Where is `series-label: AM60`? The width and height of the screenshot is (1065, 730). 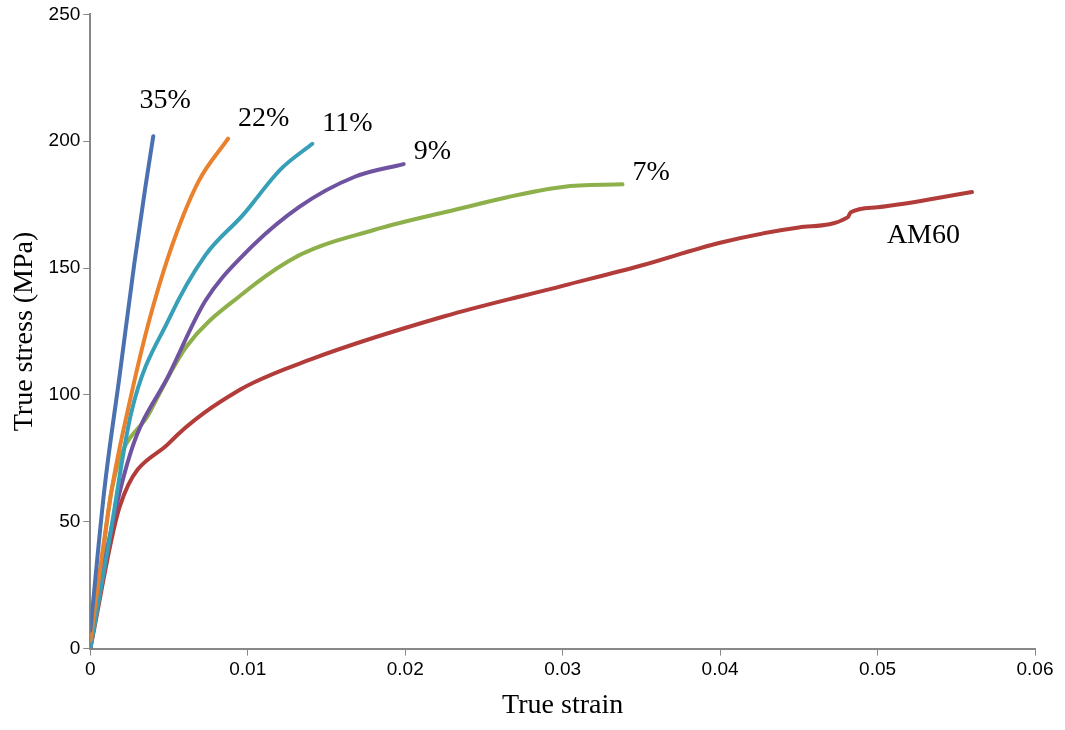
series-label: AM60 is located at coordinates (923, 234).